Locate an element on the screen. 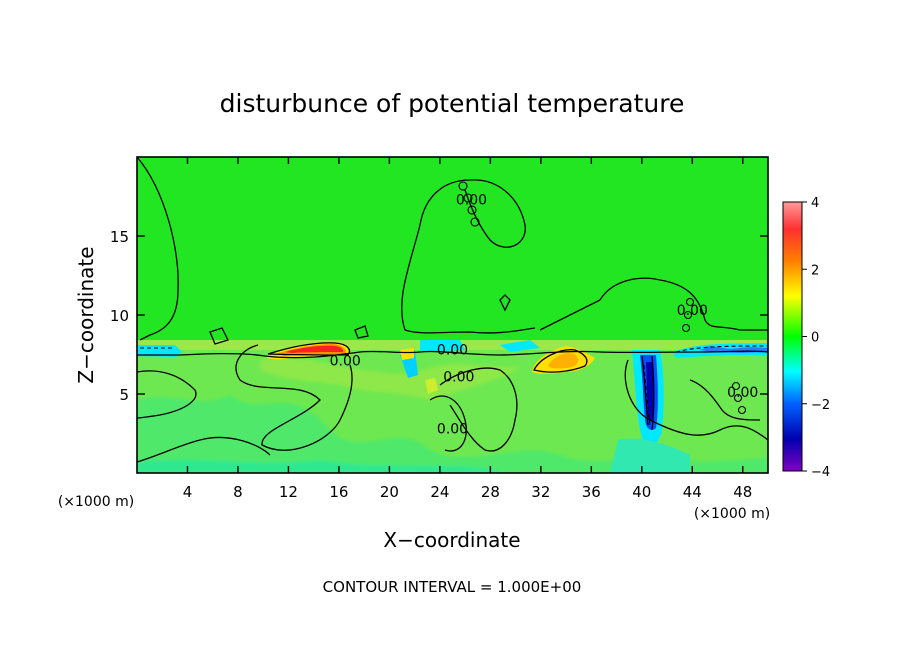  x-tick-label: 44 is located at coordinates (692, 492).